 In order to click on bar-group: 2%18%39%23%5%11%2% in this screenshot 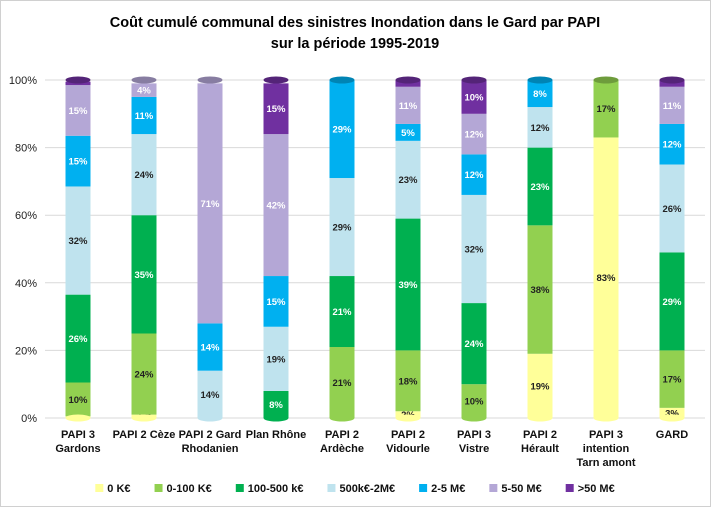, I will do `click(408, 248)`.